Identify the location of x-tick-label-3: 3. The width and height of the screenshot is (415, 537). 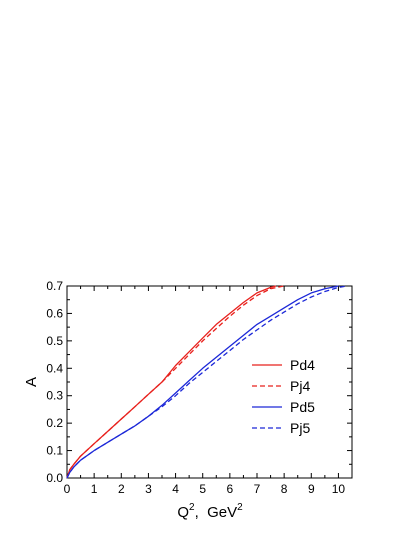
(148, 489).